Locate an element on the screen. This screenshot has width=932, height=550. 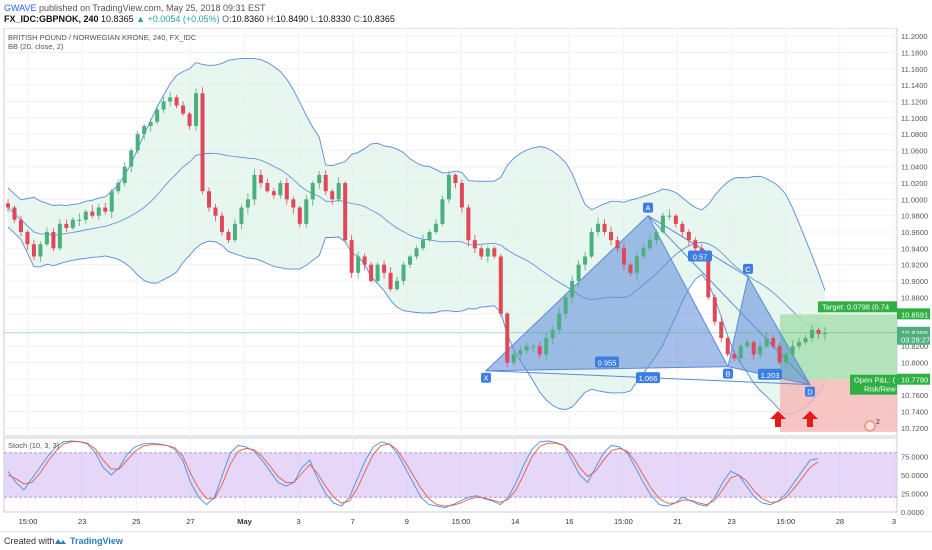
ratio-label: 1.203 is located at coordinates (770, 375).